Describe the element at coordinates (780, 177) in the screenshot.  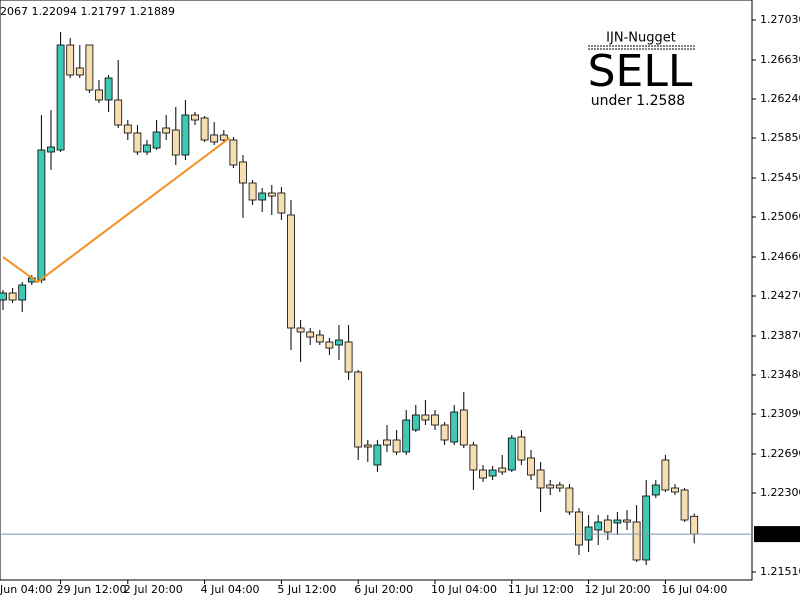
I see `y-tick-label: 1.25450` at that location.